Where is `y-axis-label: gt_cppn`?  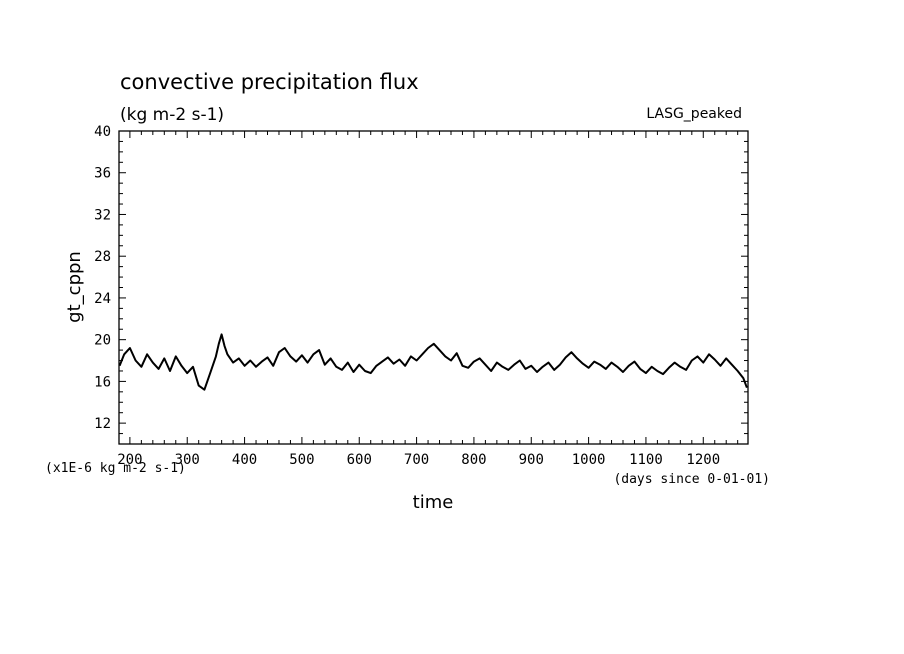
y-axis-label: gt_cppn is located at coordinates (74, 287).